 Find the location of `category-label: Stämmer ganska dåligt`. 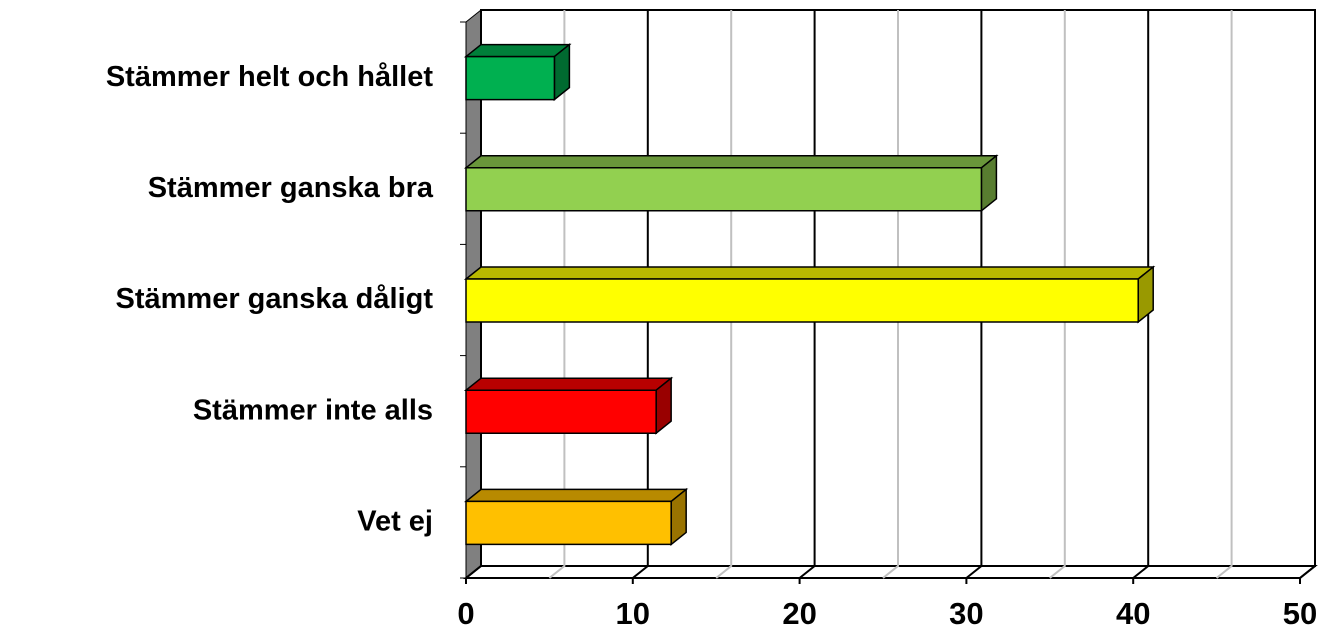

category-label: Stämmer ganska dåligt is located at coordinates (275, 299).